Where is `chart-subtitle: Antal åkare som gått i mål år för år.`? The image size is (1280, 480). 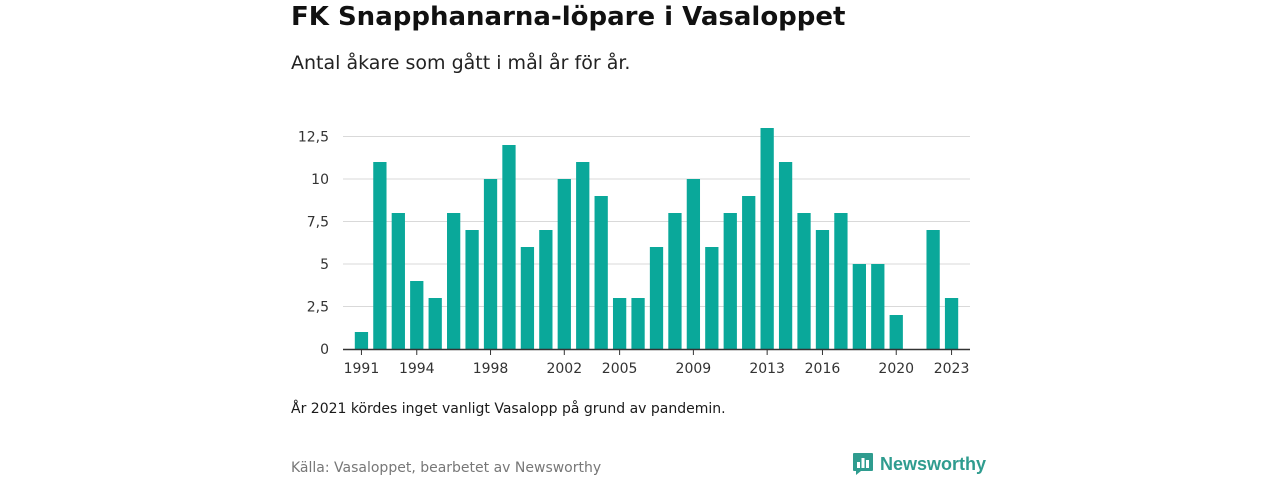
chart-subtitle: Antal åkare som gått i mål år för år. is located at coordinates (461, 63).